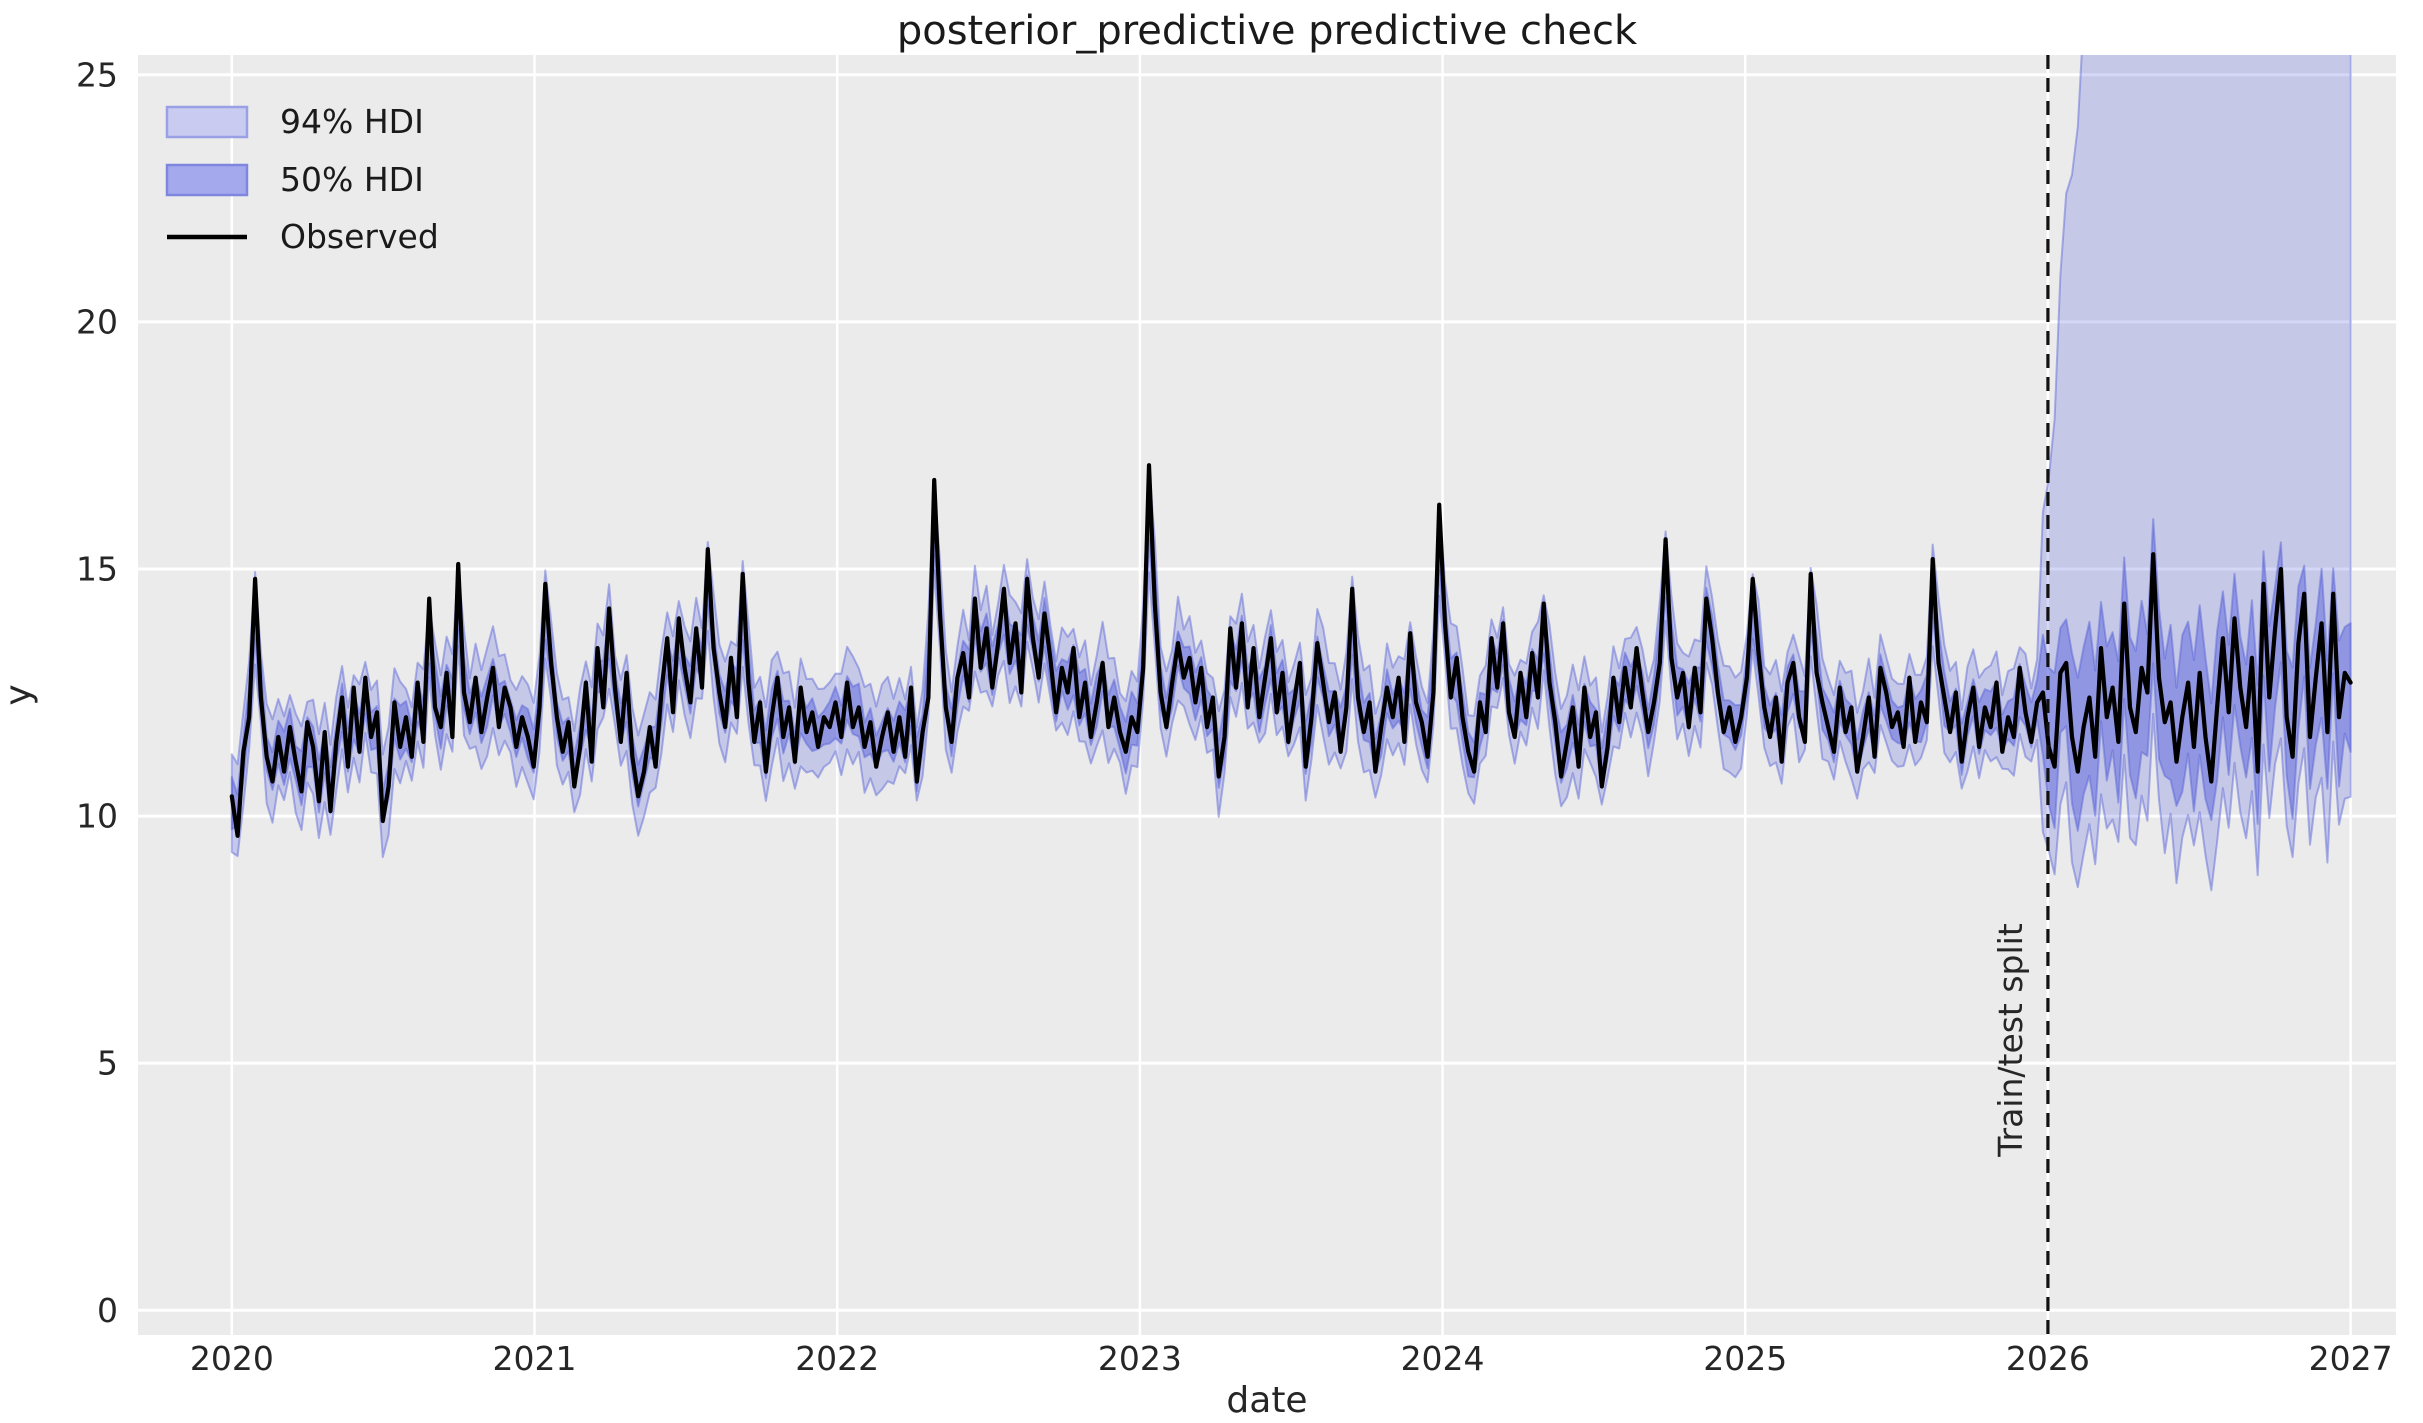  I want to click on chart-title: posterior_predictive predictive check, so click(1267, 31).